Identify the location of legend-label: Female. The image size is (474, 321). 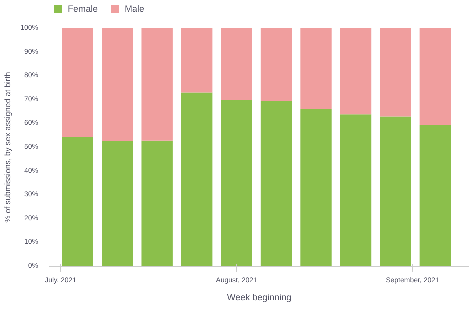
(83, 9).